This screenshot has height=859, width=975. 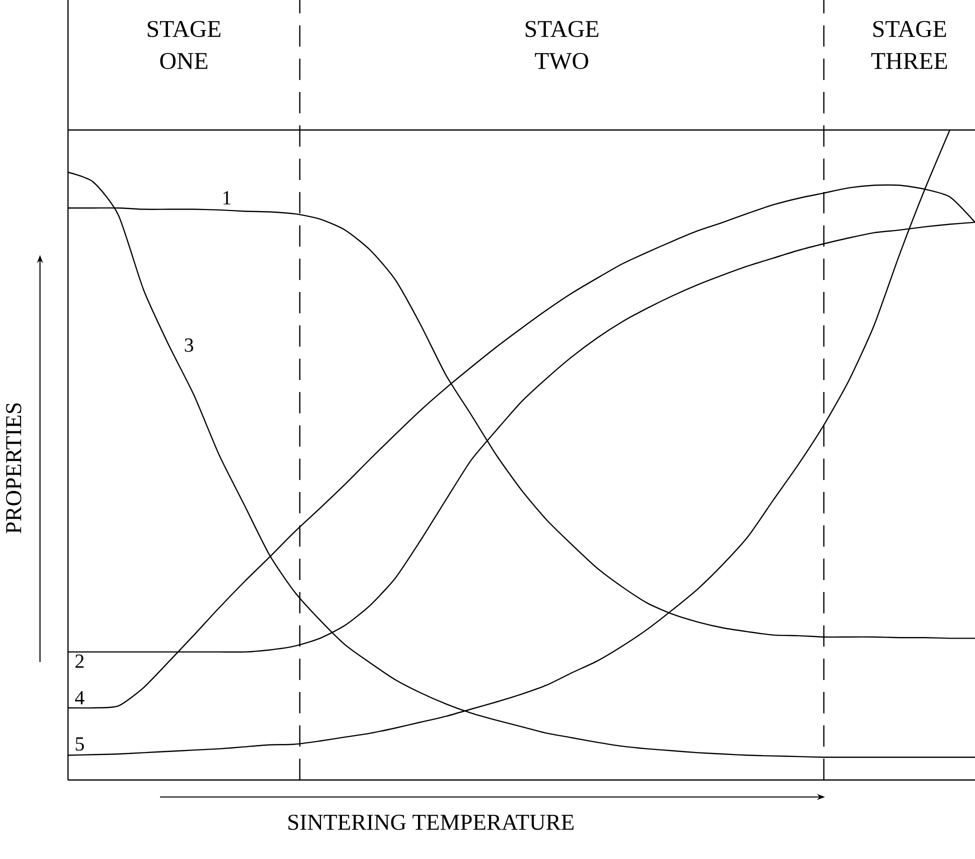 What do you see at coordinates (80, 661) in the screenshot?
I see `series-label: 2` at bounding box center [80, 661].